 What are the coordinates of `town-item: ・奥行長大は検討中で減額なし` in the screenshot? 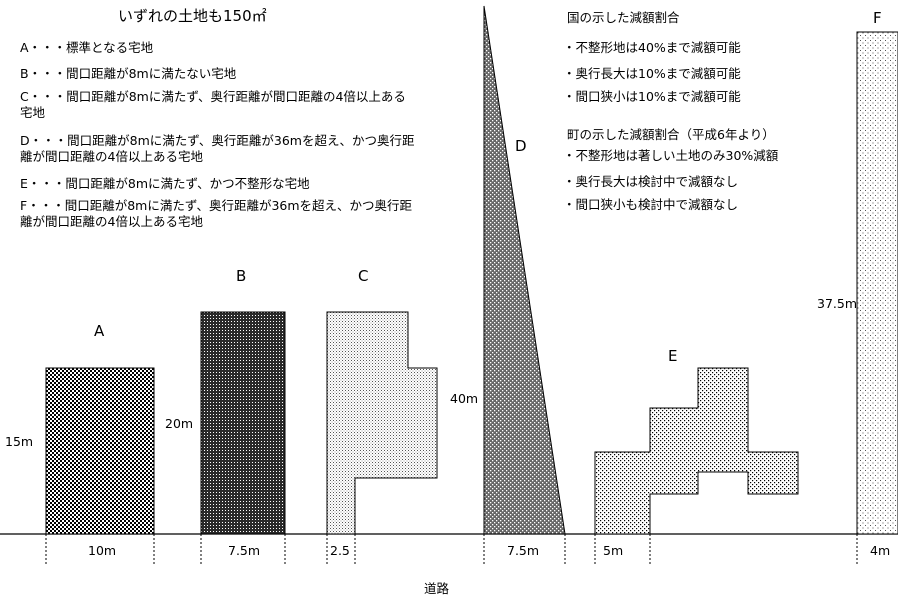 It's located at (651, 181).